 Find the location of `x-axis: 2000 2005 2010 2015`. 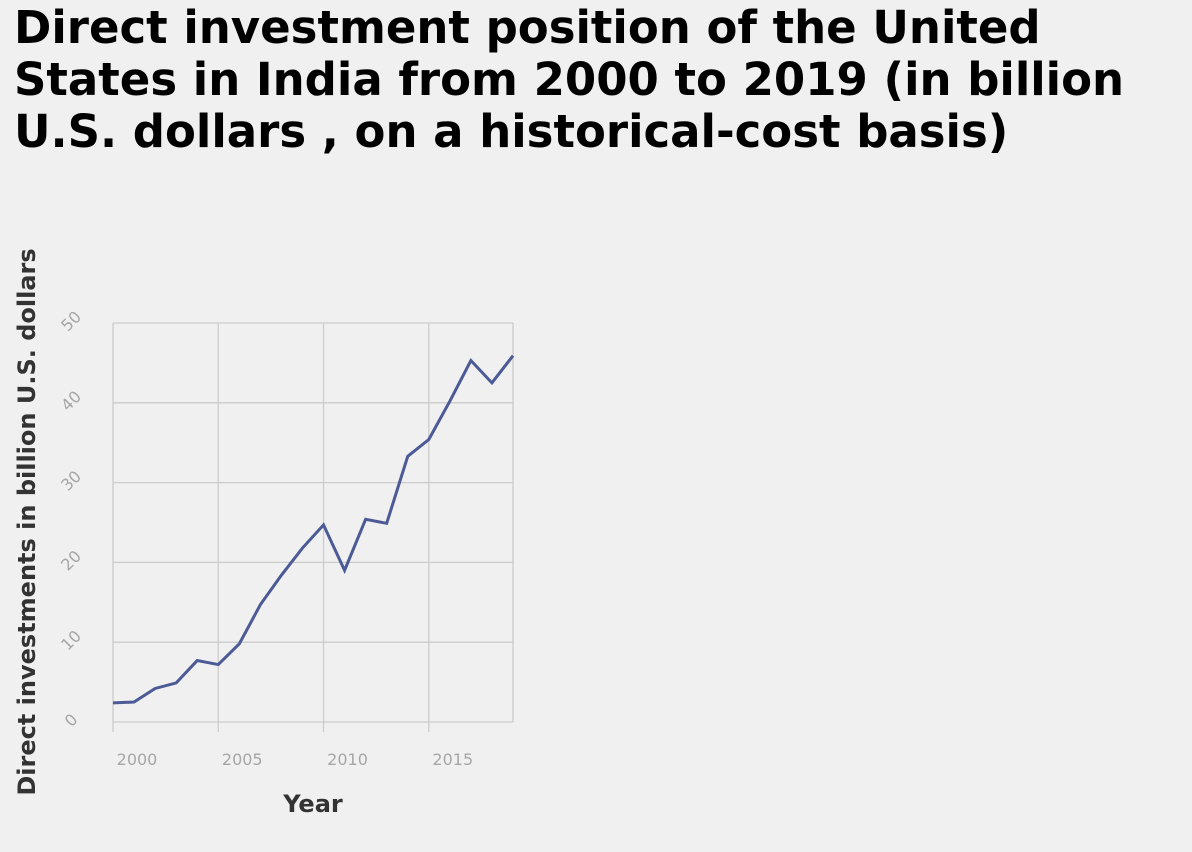

x-axis: 2000 2005 2010 2015 is located at coordinates (292, 745).